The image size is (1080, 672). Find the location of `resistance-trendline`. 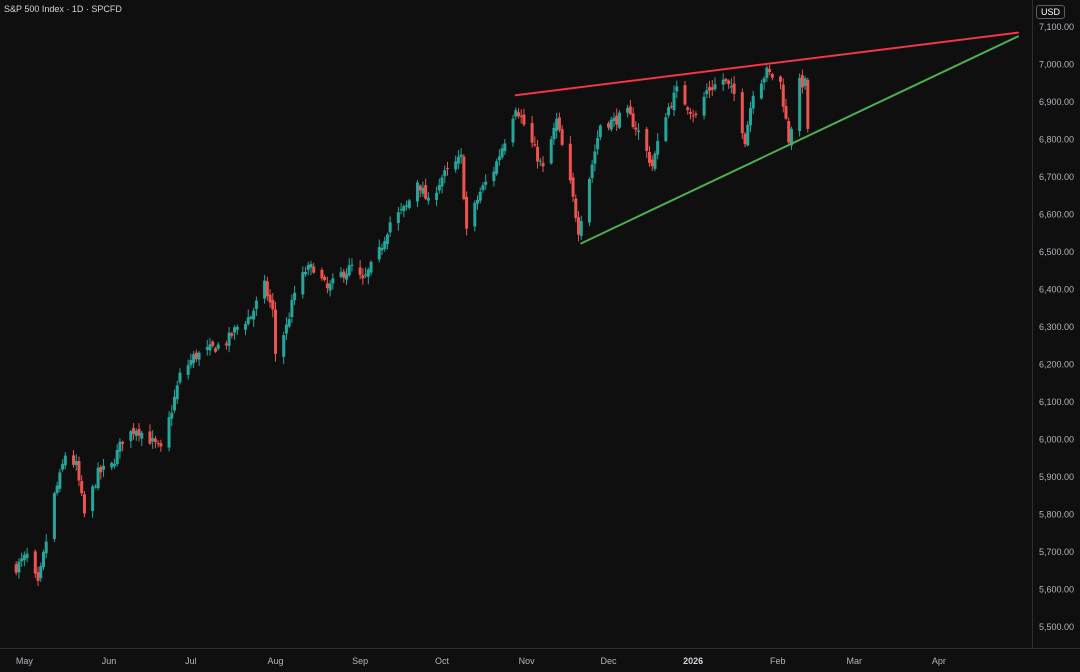

resistance-trendline is located at coordinates (766, 64).